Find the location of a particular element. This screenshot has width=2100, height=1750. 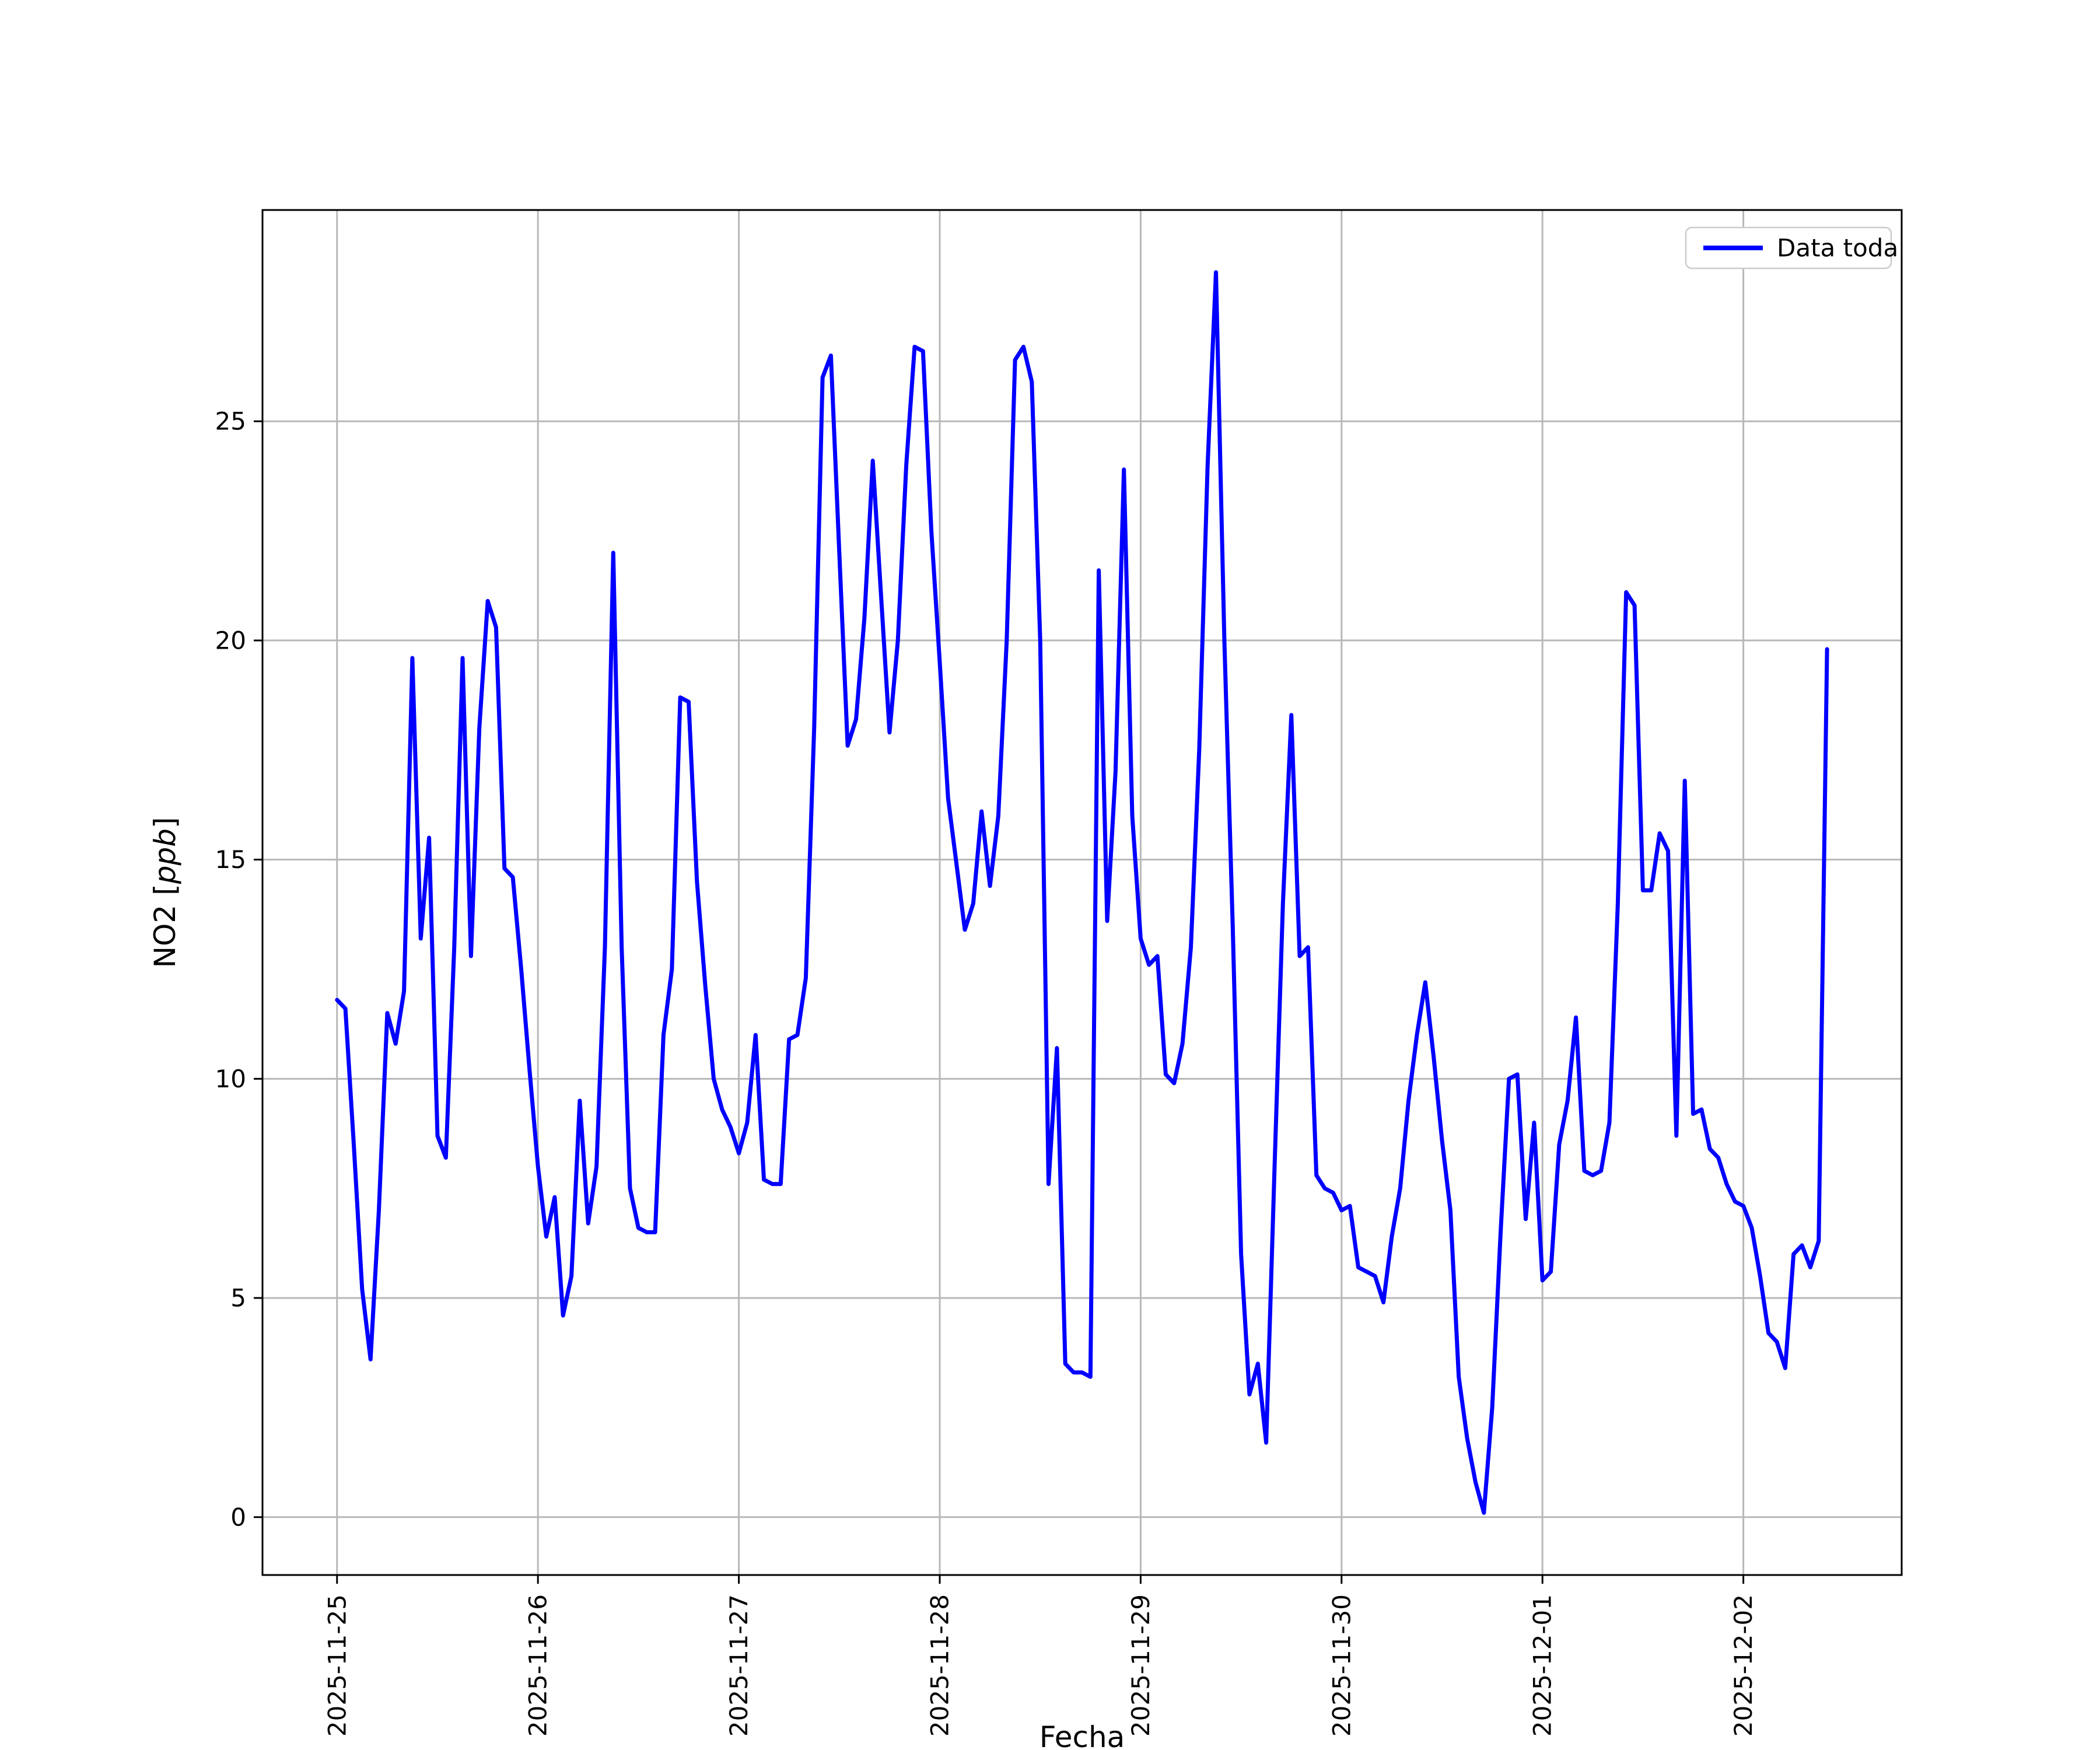

y-tick-label: 25 is located at coordinates (230, 421).